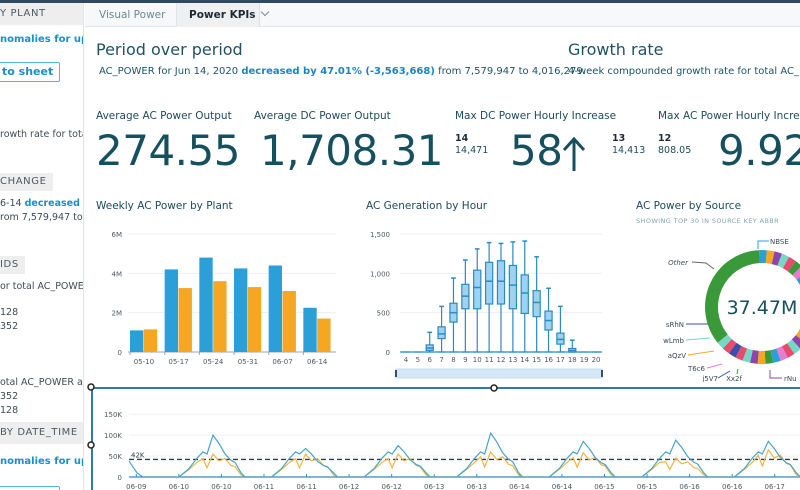 The image size is (800, 490). What do you see at coordinates (602, 373) in the screenshot?
I see `range-slider-handle-right` at bounding box center [602, 373].